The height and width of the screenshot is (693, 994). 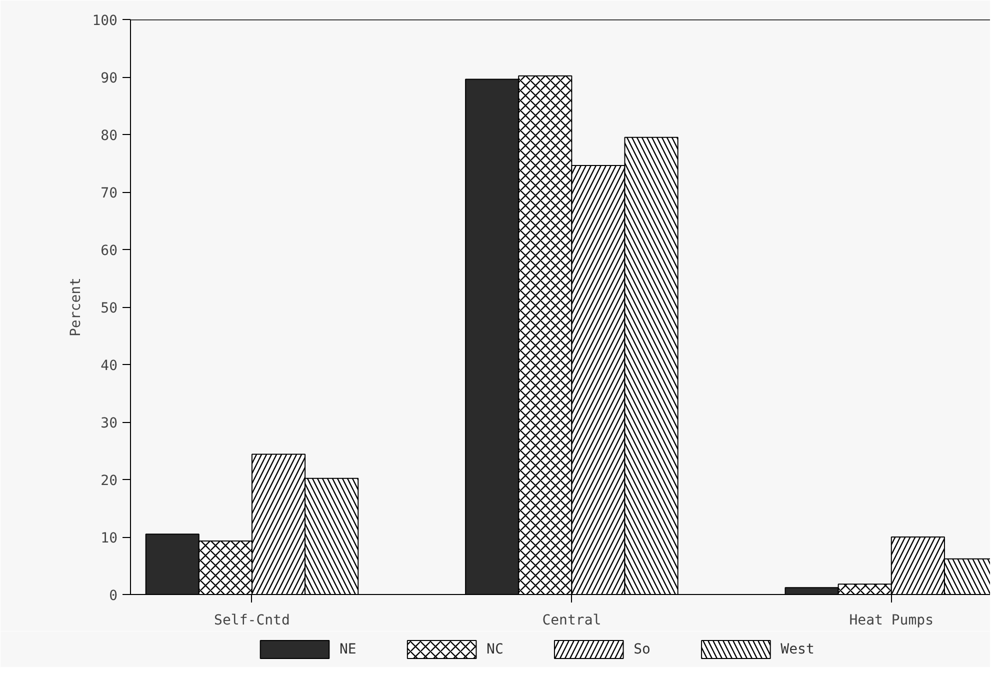 I want to click on y-tick-label: 40, so click(x=109, y=366).